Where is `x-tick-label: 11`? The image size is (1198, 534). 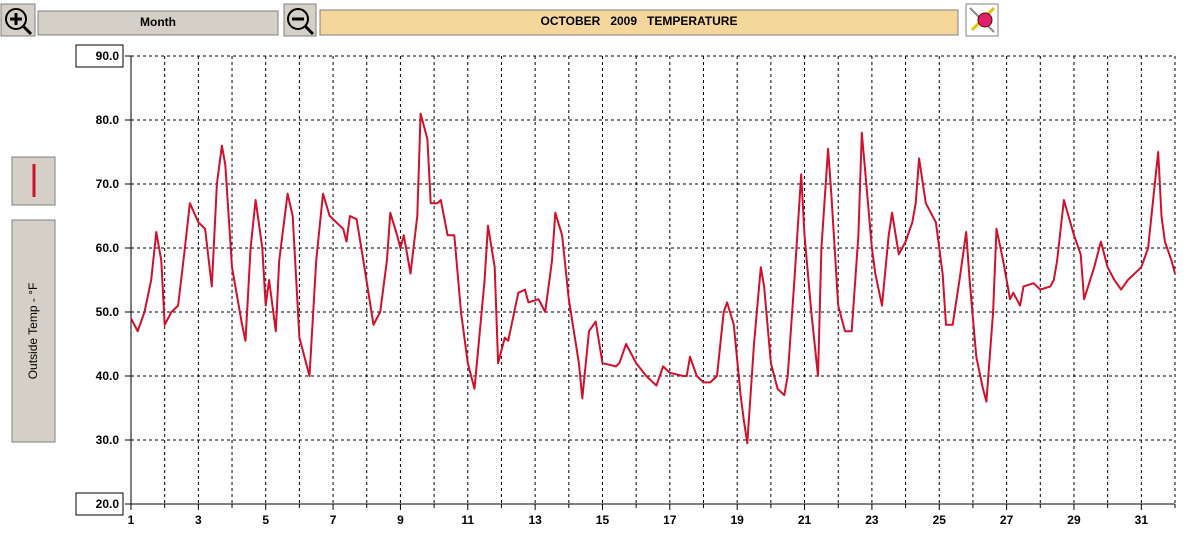 x-tick-label: 11 is located at coordinates (467, 520).